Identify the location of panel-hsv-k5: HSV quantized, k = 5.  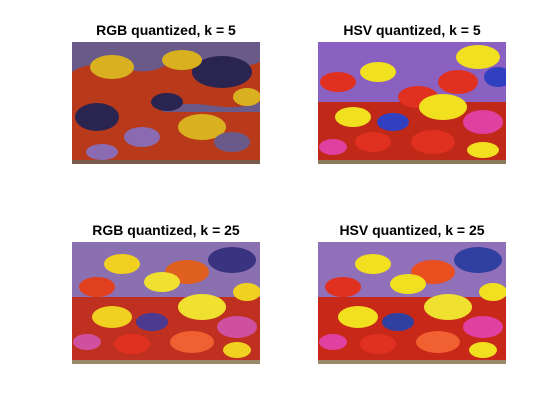
(412, 93).